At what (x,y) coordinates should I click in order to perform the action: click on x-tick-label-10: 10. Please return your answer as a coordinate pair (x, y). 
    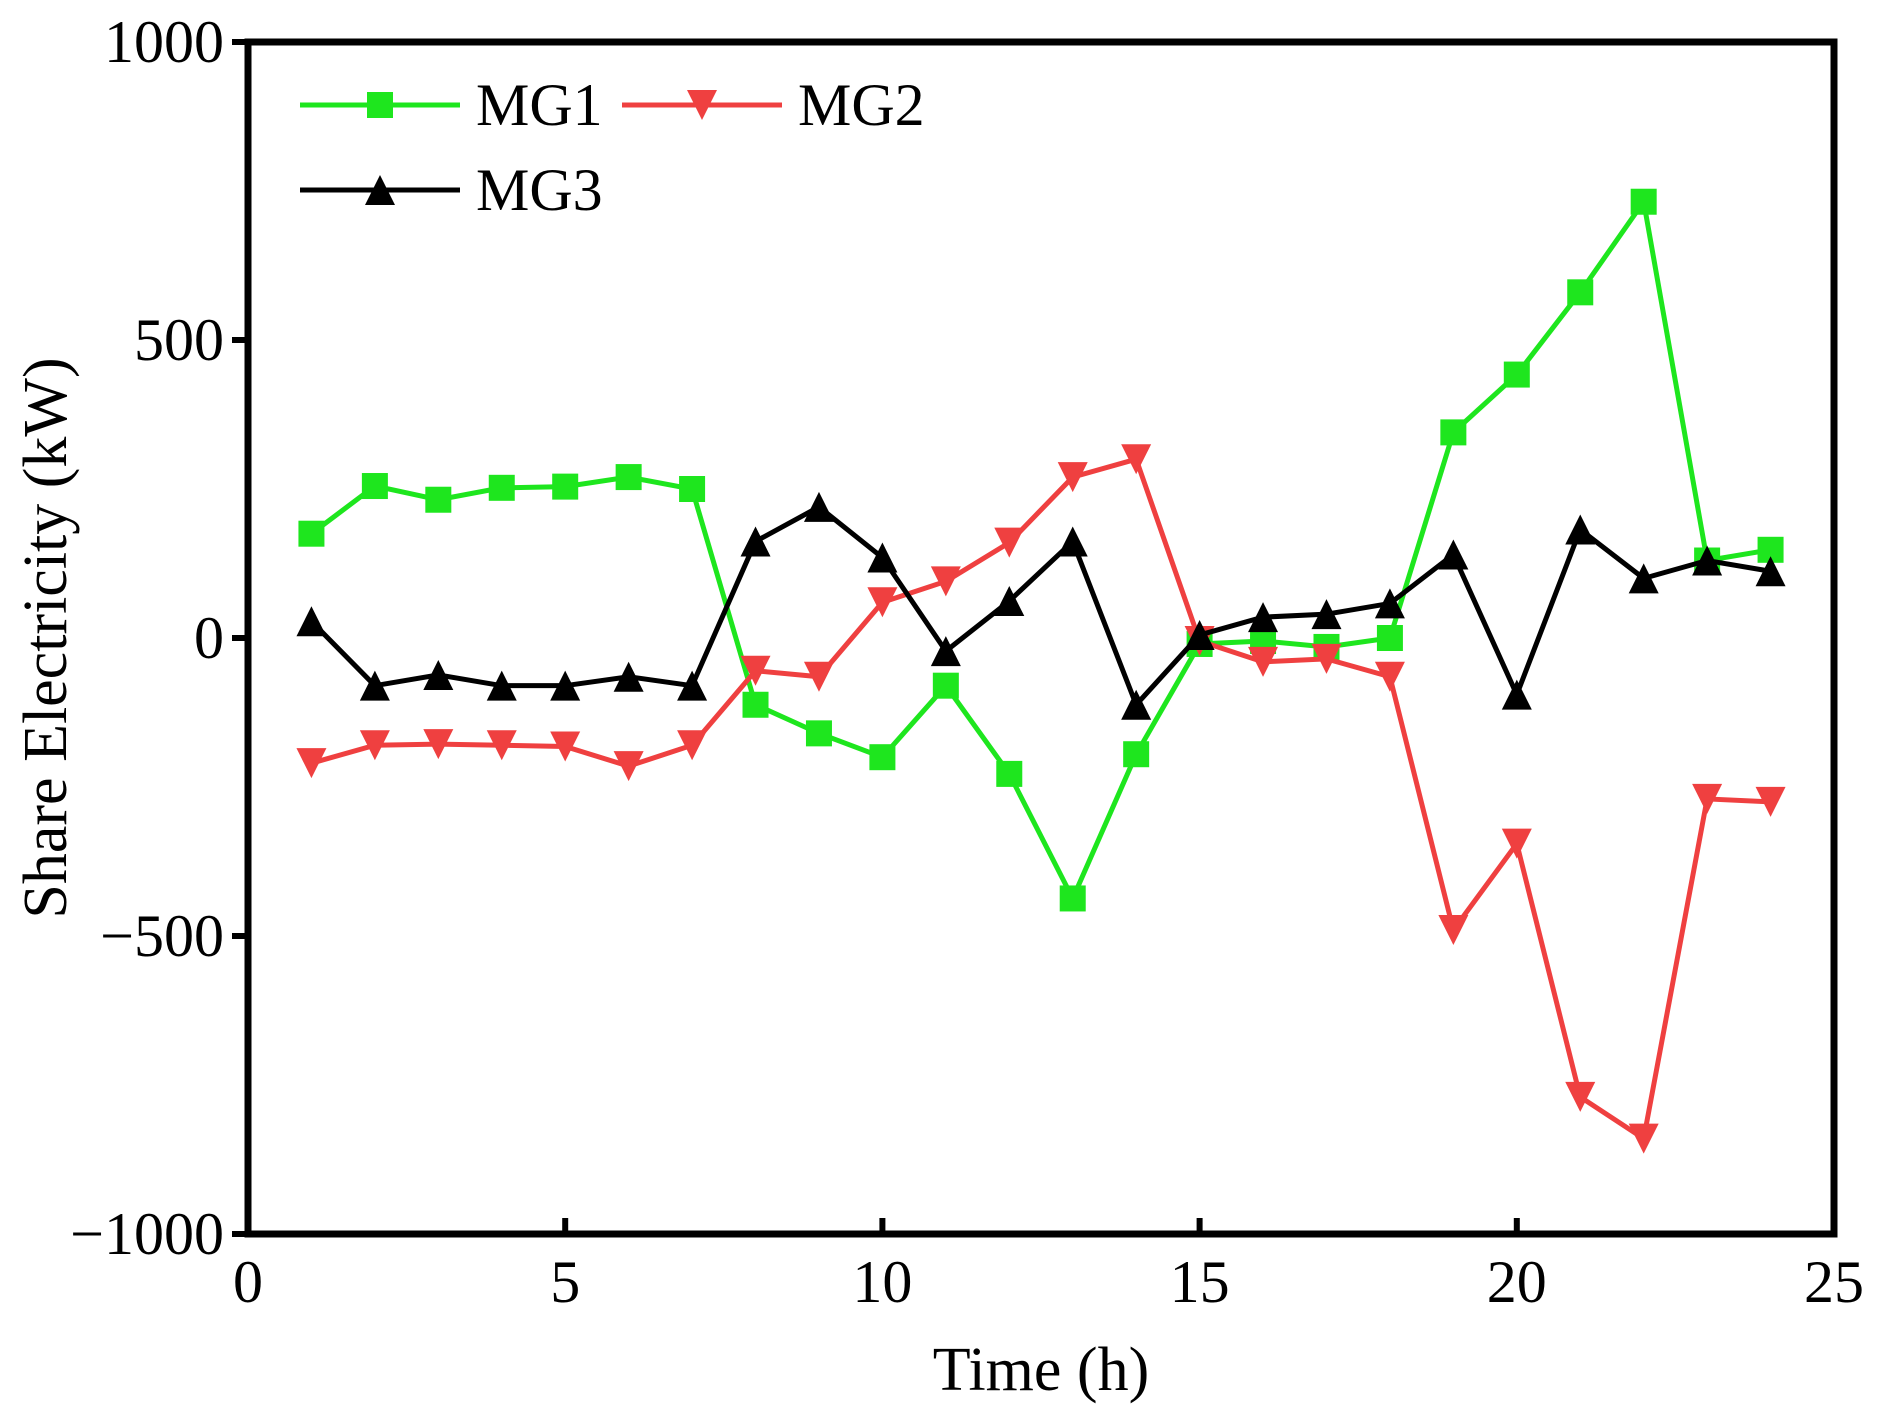
    Looking at the image, I should click on (882, 1282).